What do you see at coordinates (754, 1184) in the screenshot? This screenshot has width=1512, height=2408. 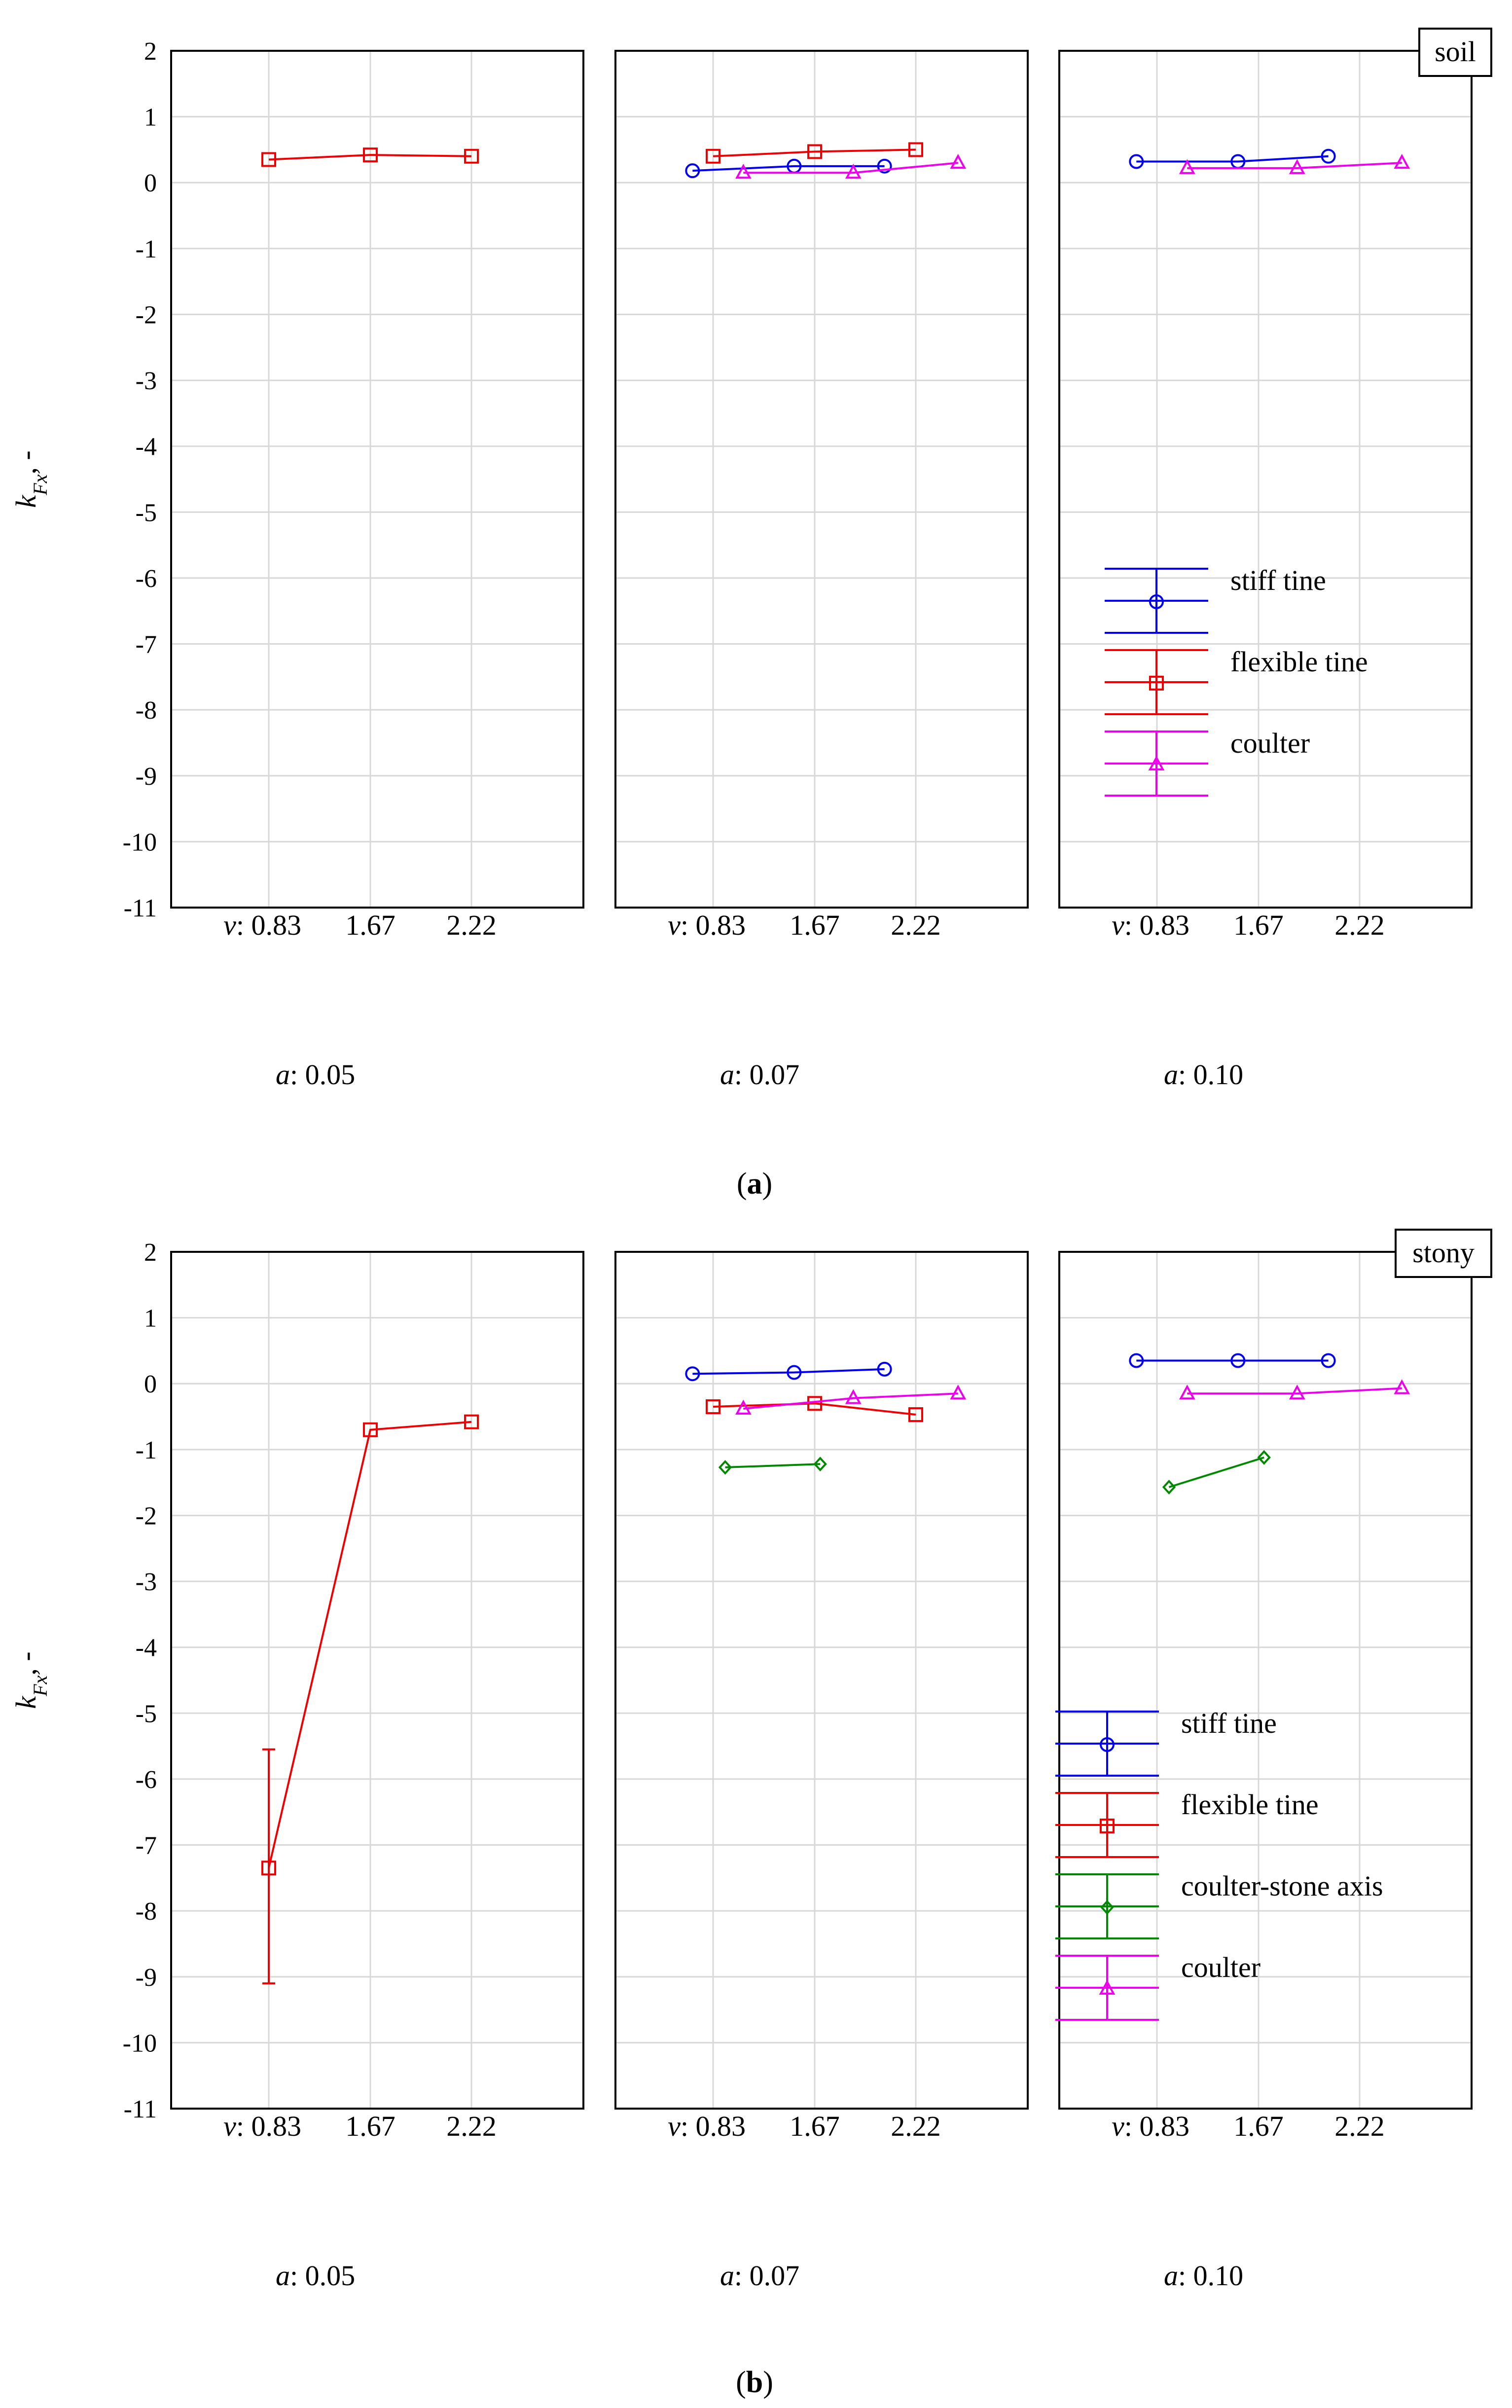 I see `subfigure-label: (a)` at bounding box center [754, 1184].